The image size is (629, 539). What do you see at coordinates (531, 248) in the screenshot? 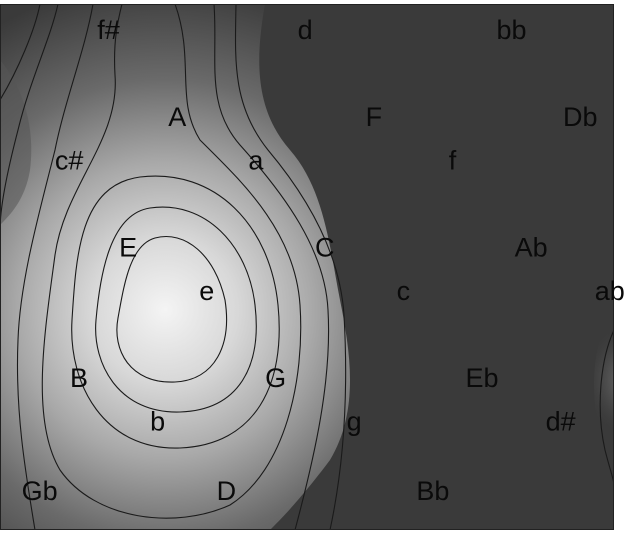
I see `key-label-ab: Ab` at bounding box center [531, 248].